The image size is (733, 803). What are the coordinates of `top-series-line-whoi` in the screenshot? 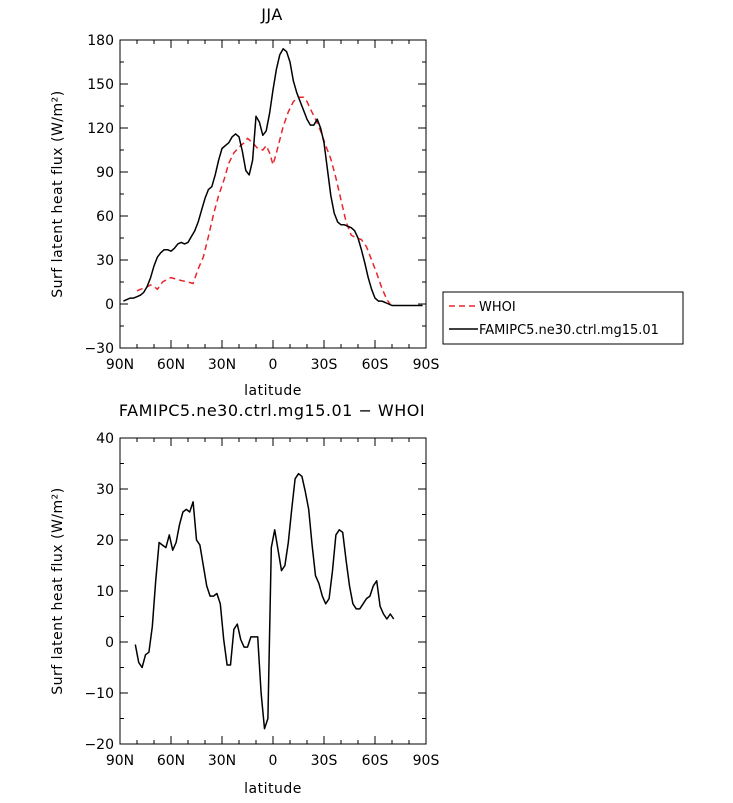 It's located at (264, 202).